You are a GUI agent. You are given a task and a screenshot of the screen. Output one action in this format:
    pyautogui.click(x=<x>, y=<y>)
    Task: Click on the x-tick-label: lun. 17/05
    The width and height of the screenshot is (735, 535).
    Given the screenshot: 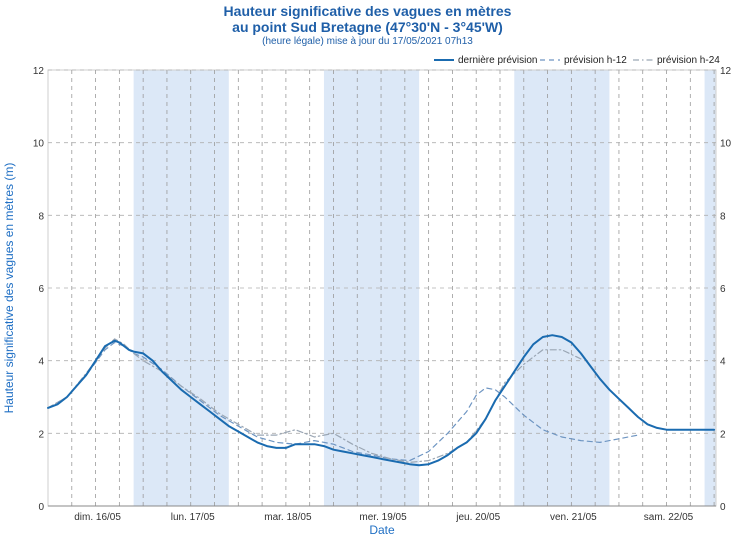 What is the action you would take?
    pyautogui.click(x=193, y=517)
    